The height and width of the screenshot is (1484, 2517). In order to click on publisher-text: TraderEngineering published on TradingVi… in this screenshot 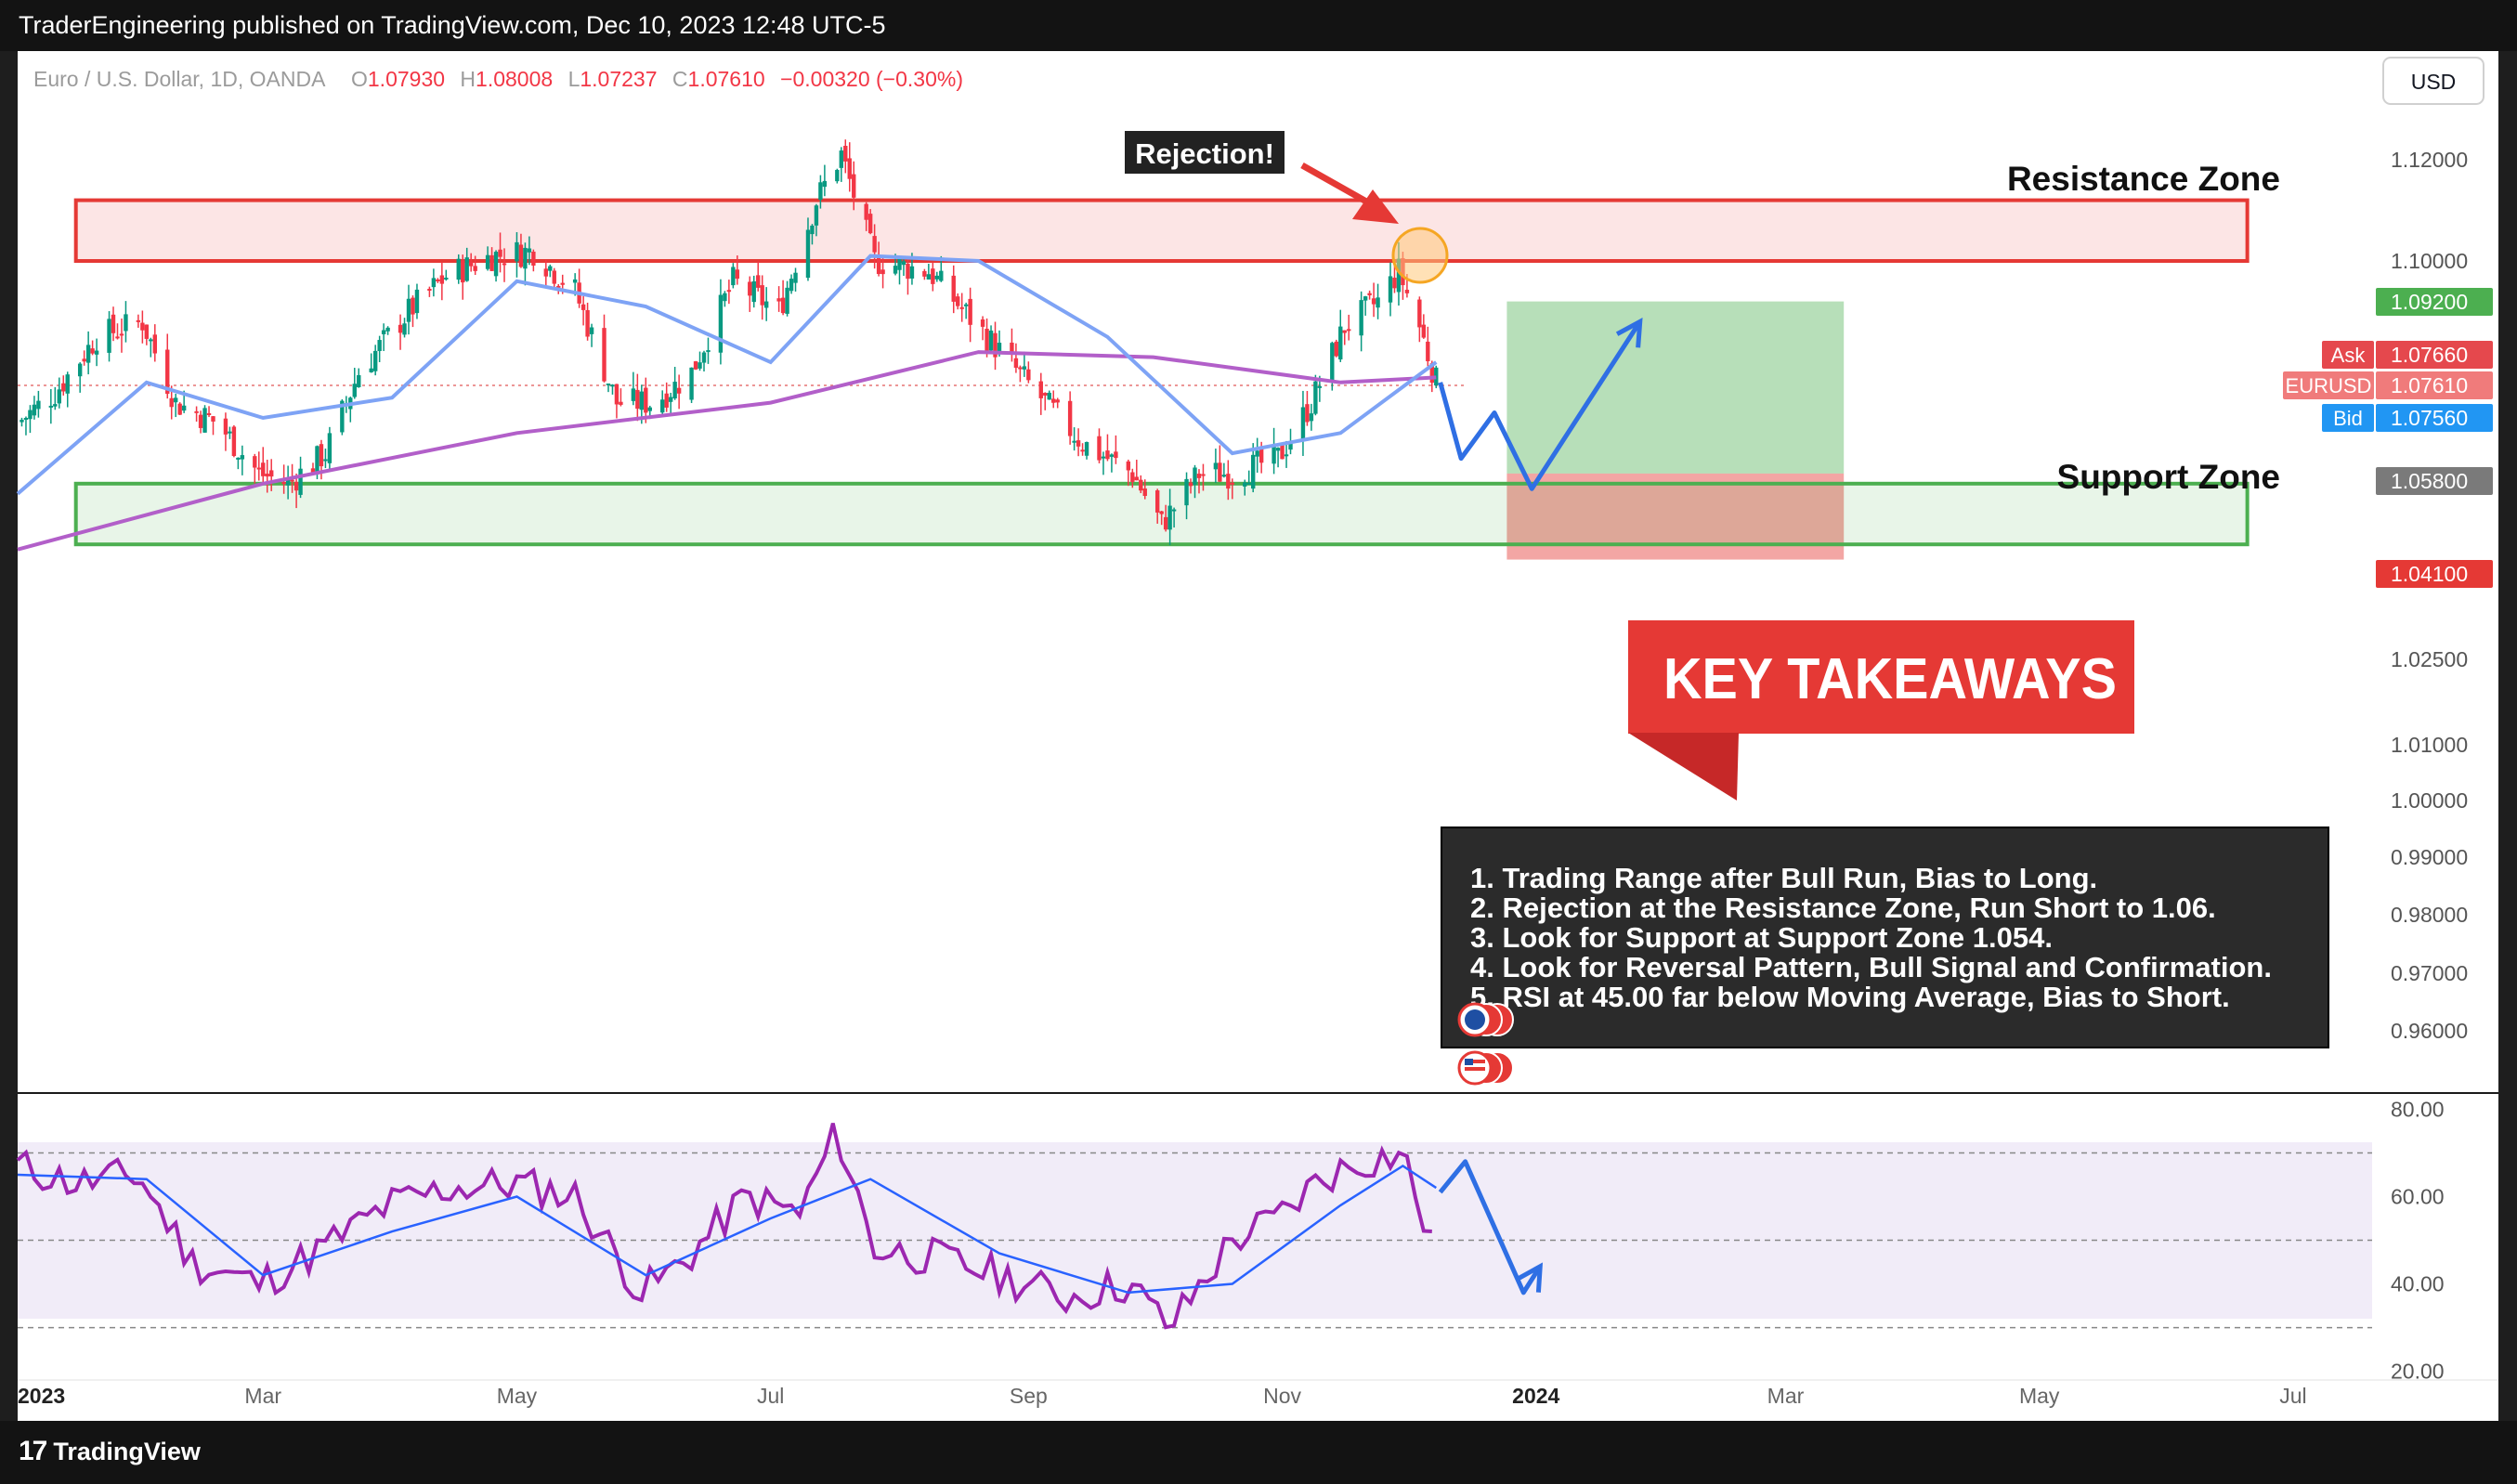, I will do `click(452, 25)`.